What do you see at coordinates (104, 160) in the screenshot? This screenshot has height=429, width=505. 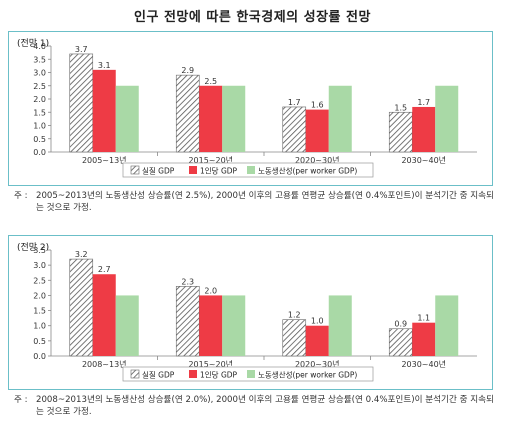 I see `x-tick-label: 2005~13년` at bounding box center [104, 160].